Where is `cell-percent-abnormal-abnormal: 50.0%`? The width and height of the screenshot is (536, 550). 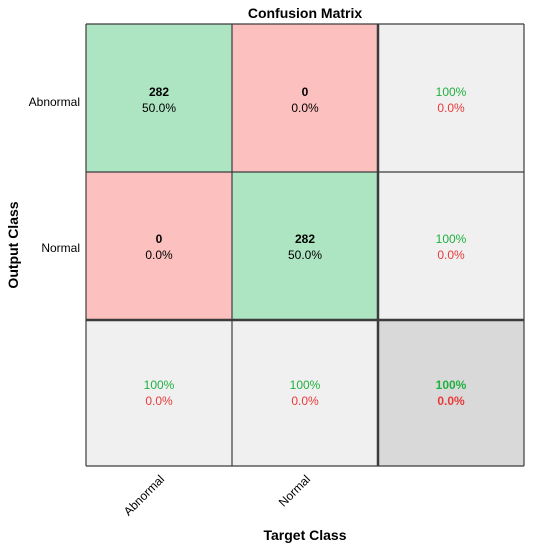
cell-percent-abnormal-abnormal: 50.0% is located at coordinates (159, 108).